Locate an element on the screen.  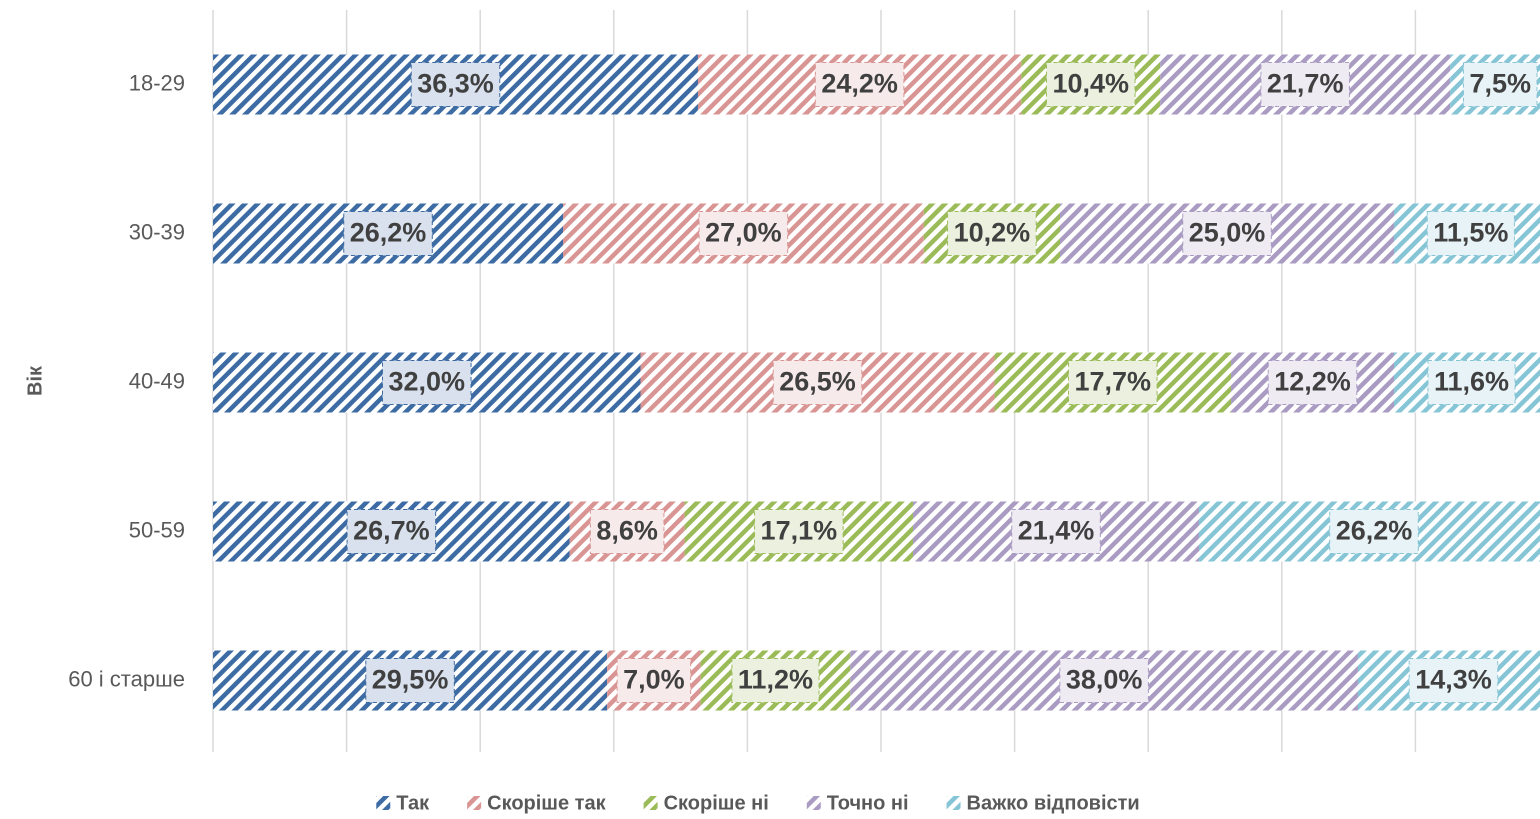
value-label: 32,0% is located at coordinates (426, 382).